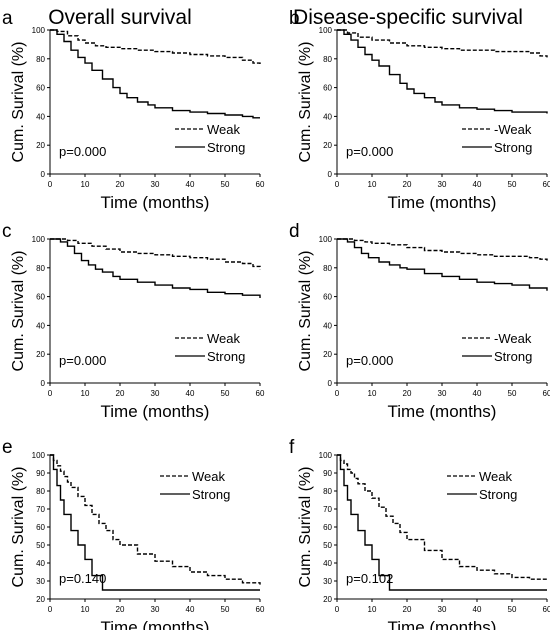  What do you see at coordinates (190, 609) in the screenshot?
I see `panel-e-x-tick-label: 40` at bounding box center [190, 609].